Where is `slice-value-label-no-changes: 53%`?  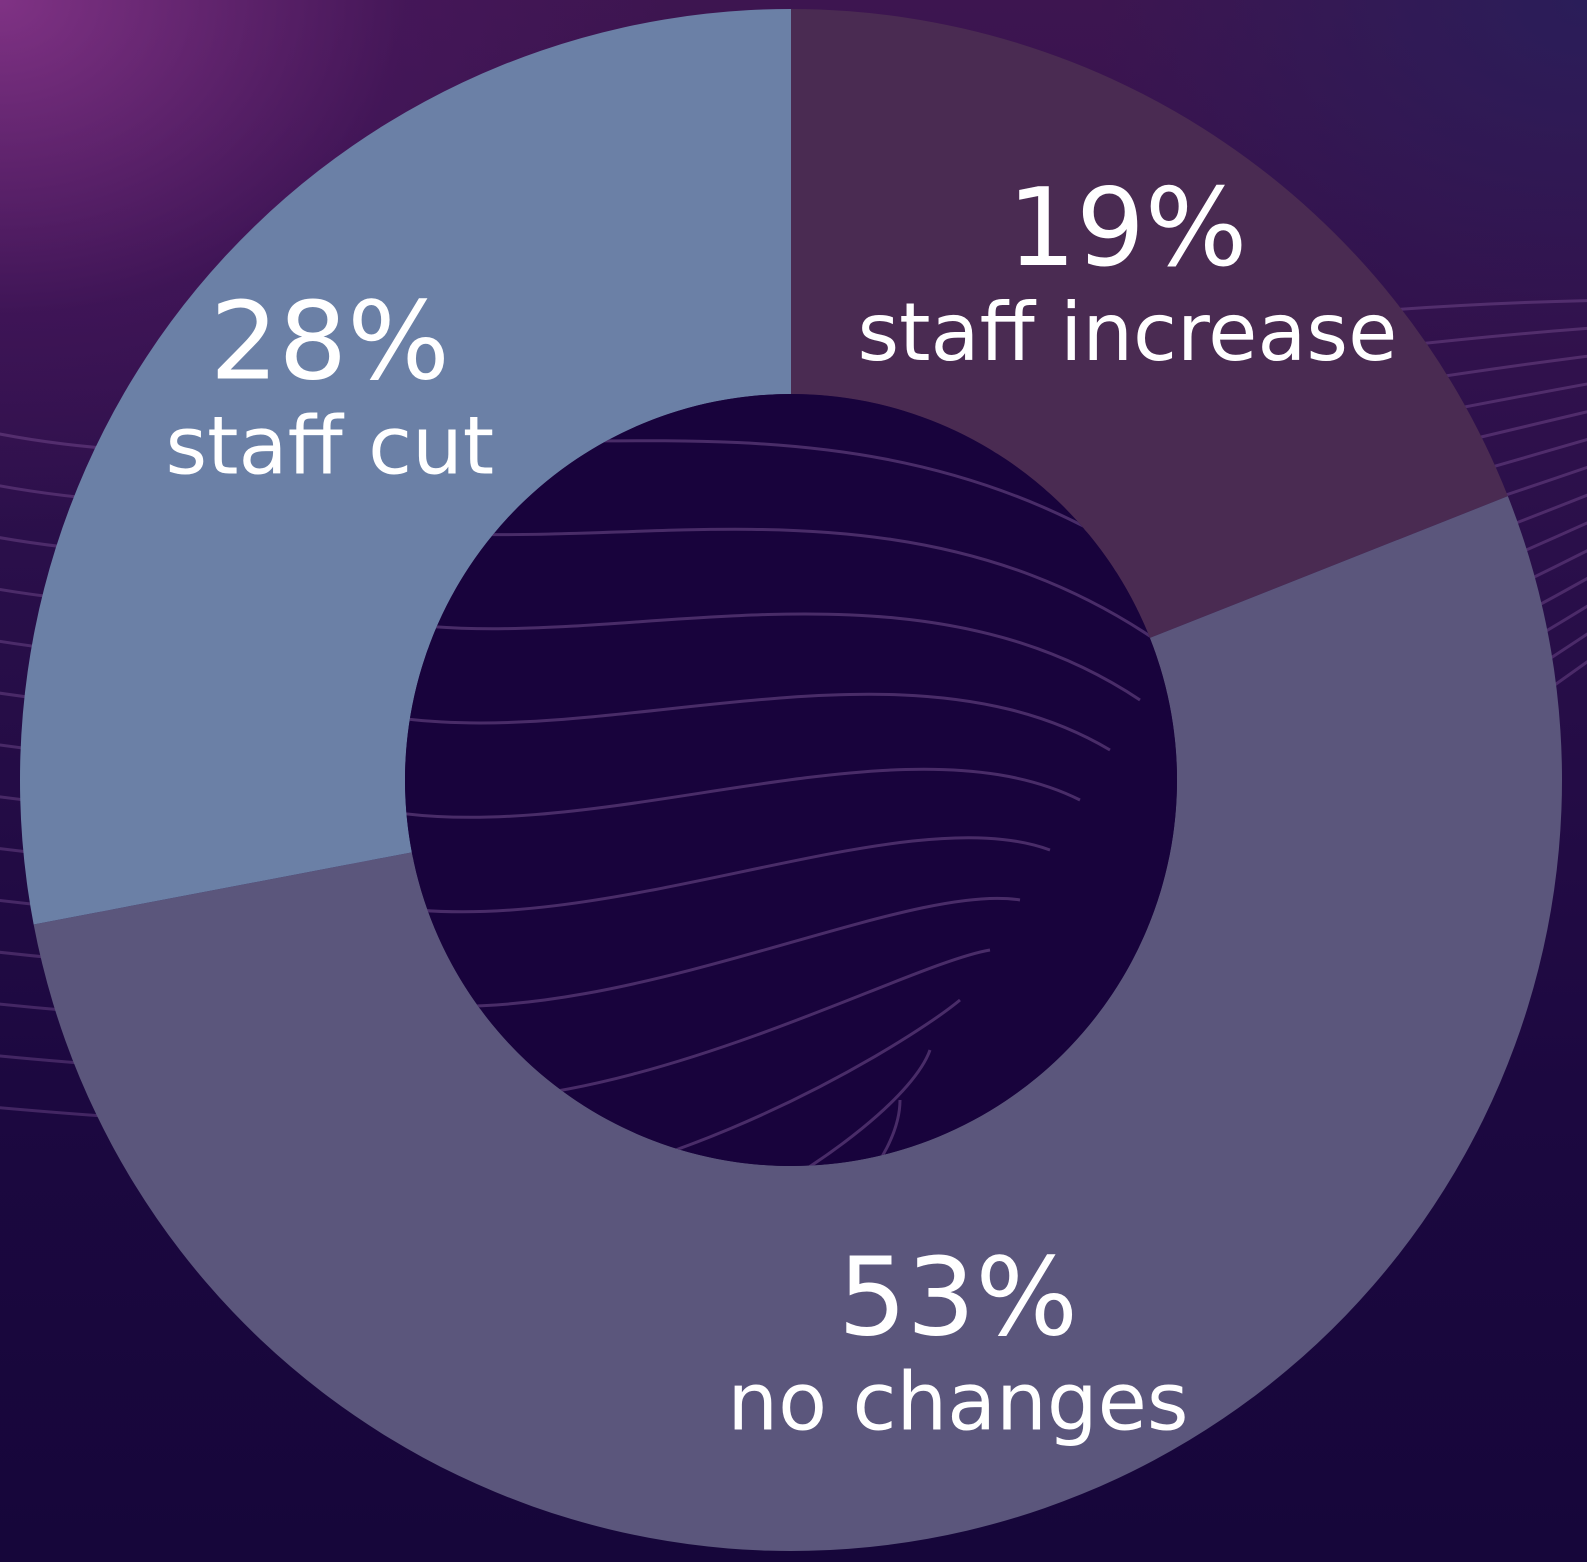 slice-value-label-no-changes: 53% is located at coordinates (958, 1298).